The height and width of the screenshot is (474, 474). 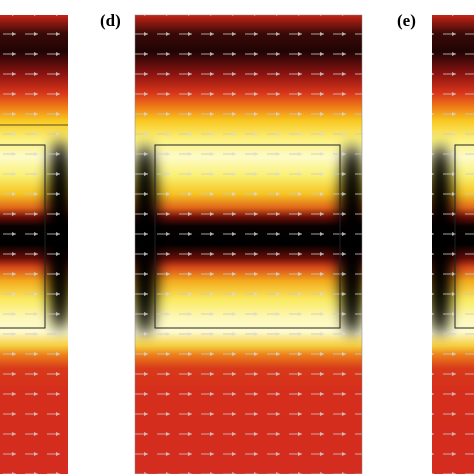 I want to click on panel-left, so click(x=34, y=244).